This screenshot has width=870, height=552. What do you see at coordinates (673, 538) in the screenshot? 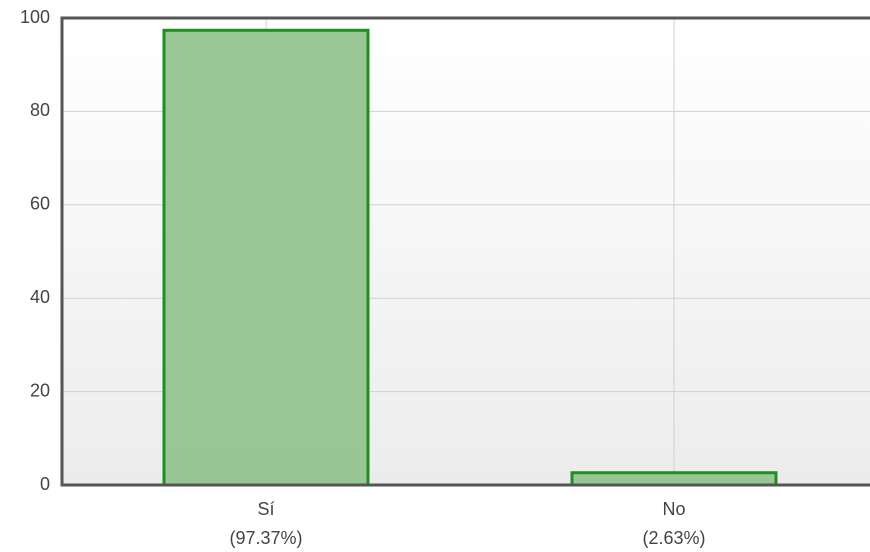
I see `value-label: (2.63%)` at bounding box center [673, 538].